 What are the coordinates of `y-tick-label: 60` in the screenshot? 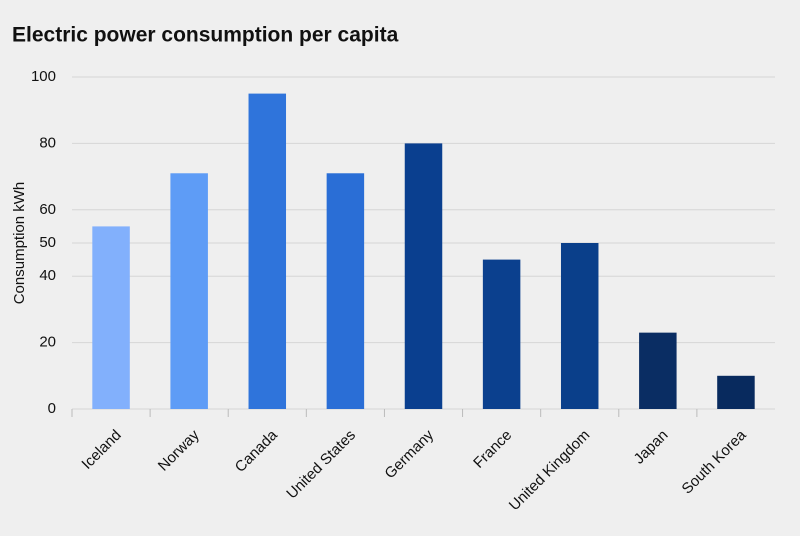 It's located at (47, 209).